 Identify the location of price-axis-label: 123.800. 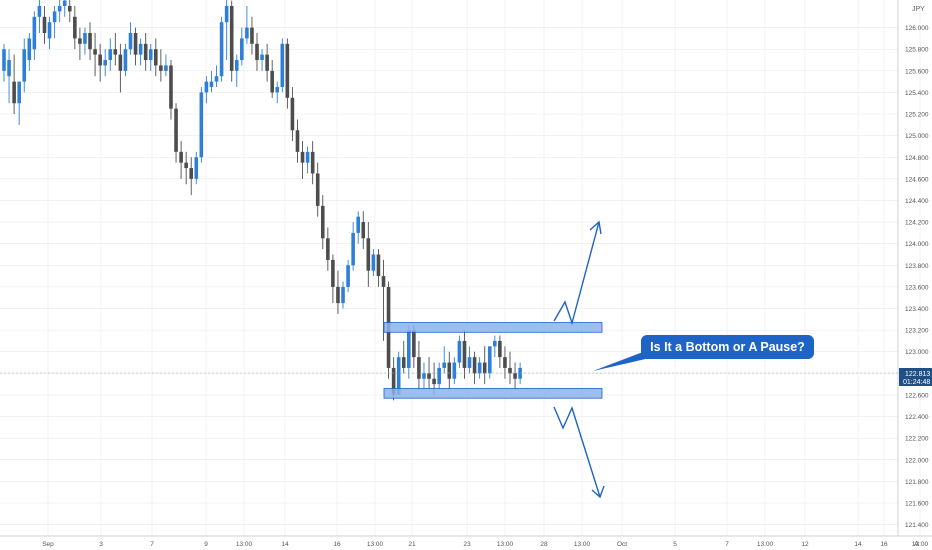
(917, 266).